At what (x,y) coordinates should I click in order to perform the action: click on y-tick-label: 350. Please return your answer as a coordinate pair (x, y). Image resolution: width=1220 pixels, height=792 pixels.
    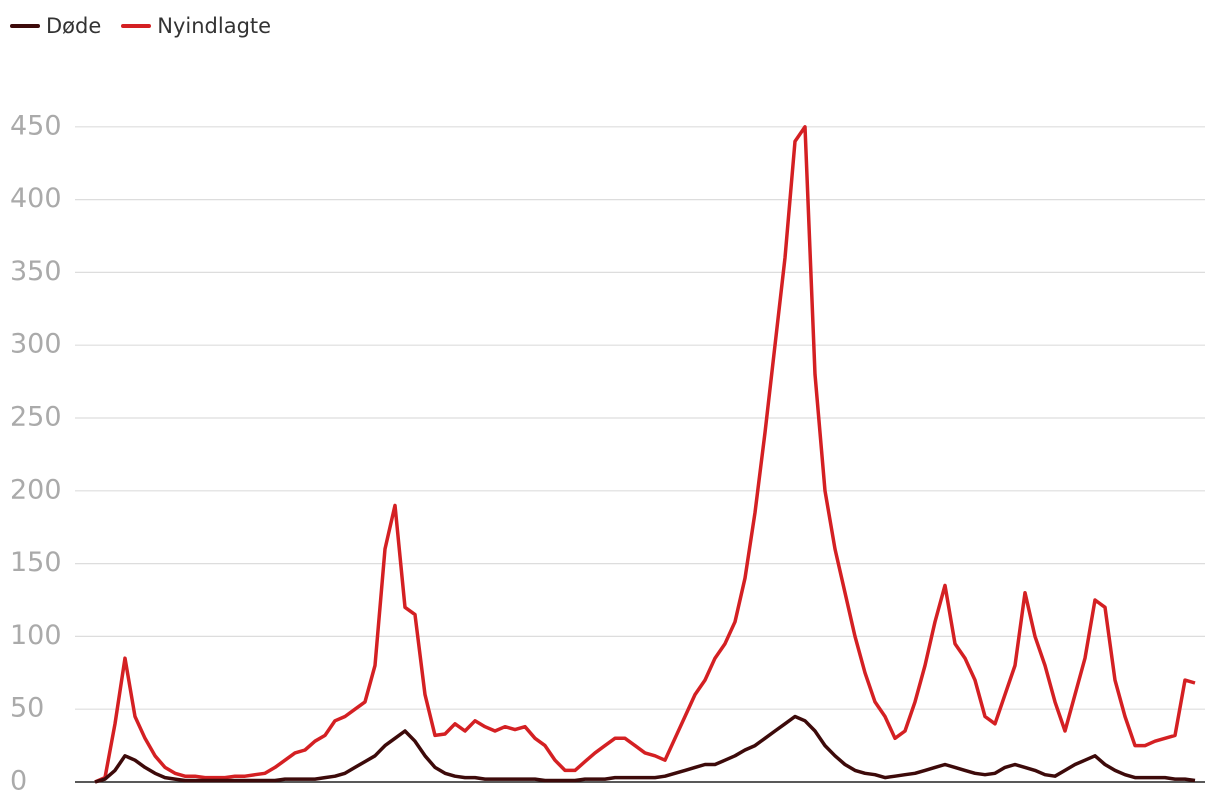
    Looking at the image, I should click on (36, 271).